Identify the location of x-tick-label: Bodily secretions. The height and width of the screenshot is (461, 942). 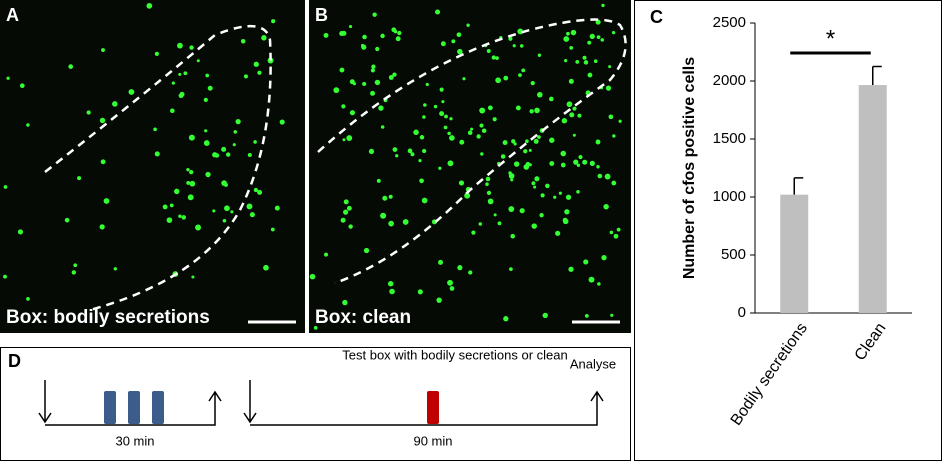
(769, 374).